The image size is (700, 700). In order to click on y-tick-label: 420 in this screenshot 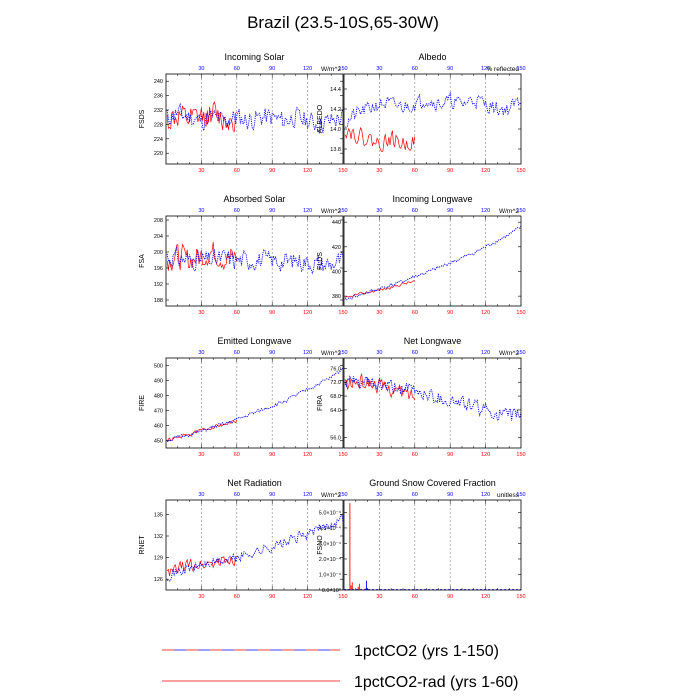, I will do `click(336, 248)`.